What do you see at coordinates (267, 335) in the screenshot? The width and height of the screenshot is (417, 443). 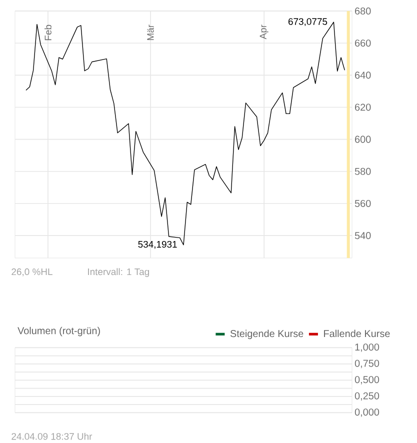 I see `legend-label: Steigende Kurse` at bounding box center [267, 335].